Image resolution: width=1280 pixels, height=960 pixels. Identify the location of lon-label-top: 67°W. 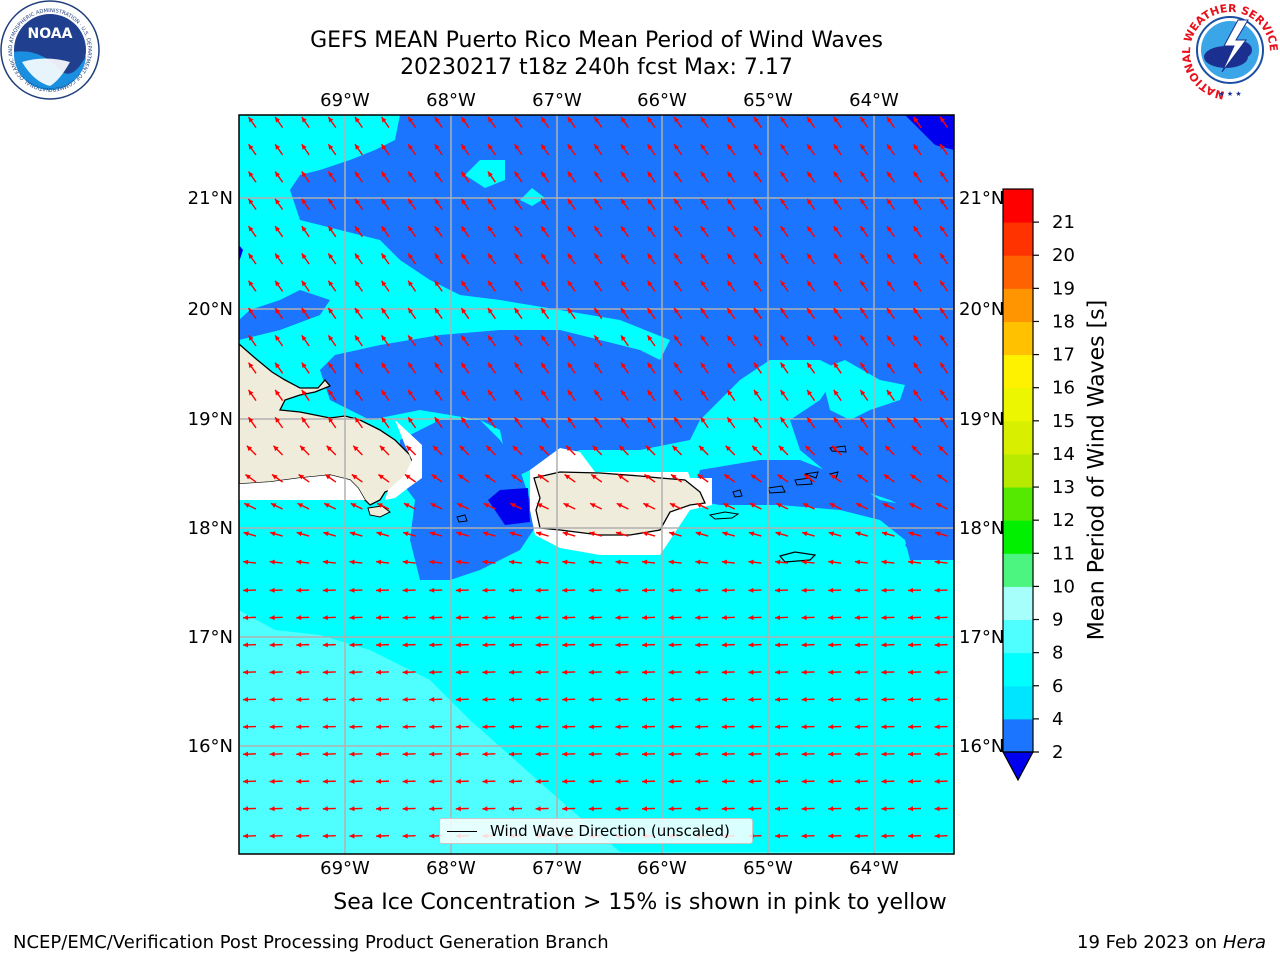
(557, 100).